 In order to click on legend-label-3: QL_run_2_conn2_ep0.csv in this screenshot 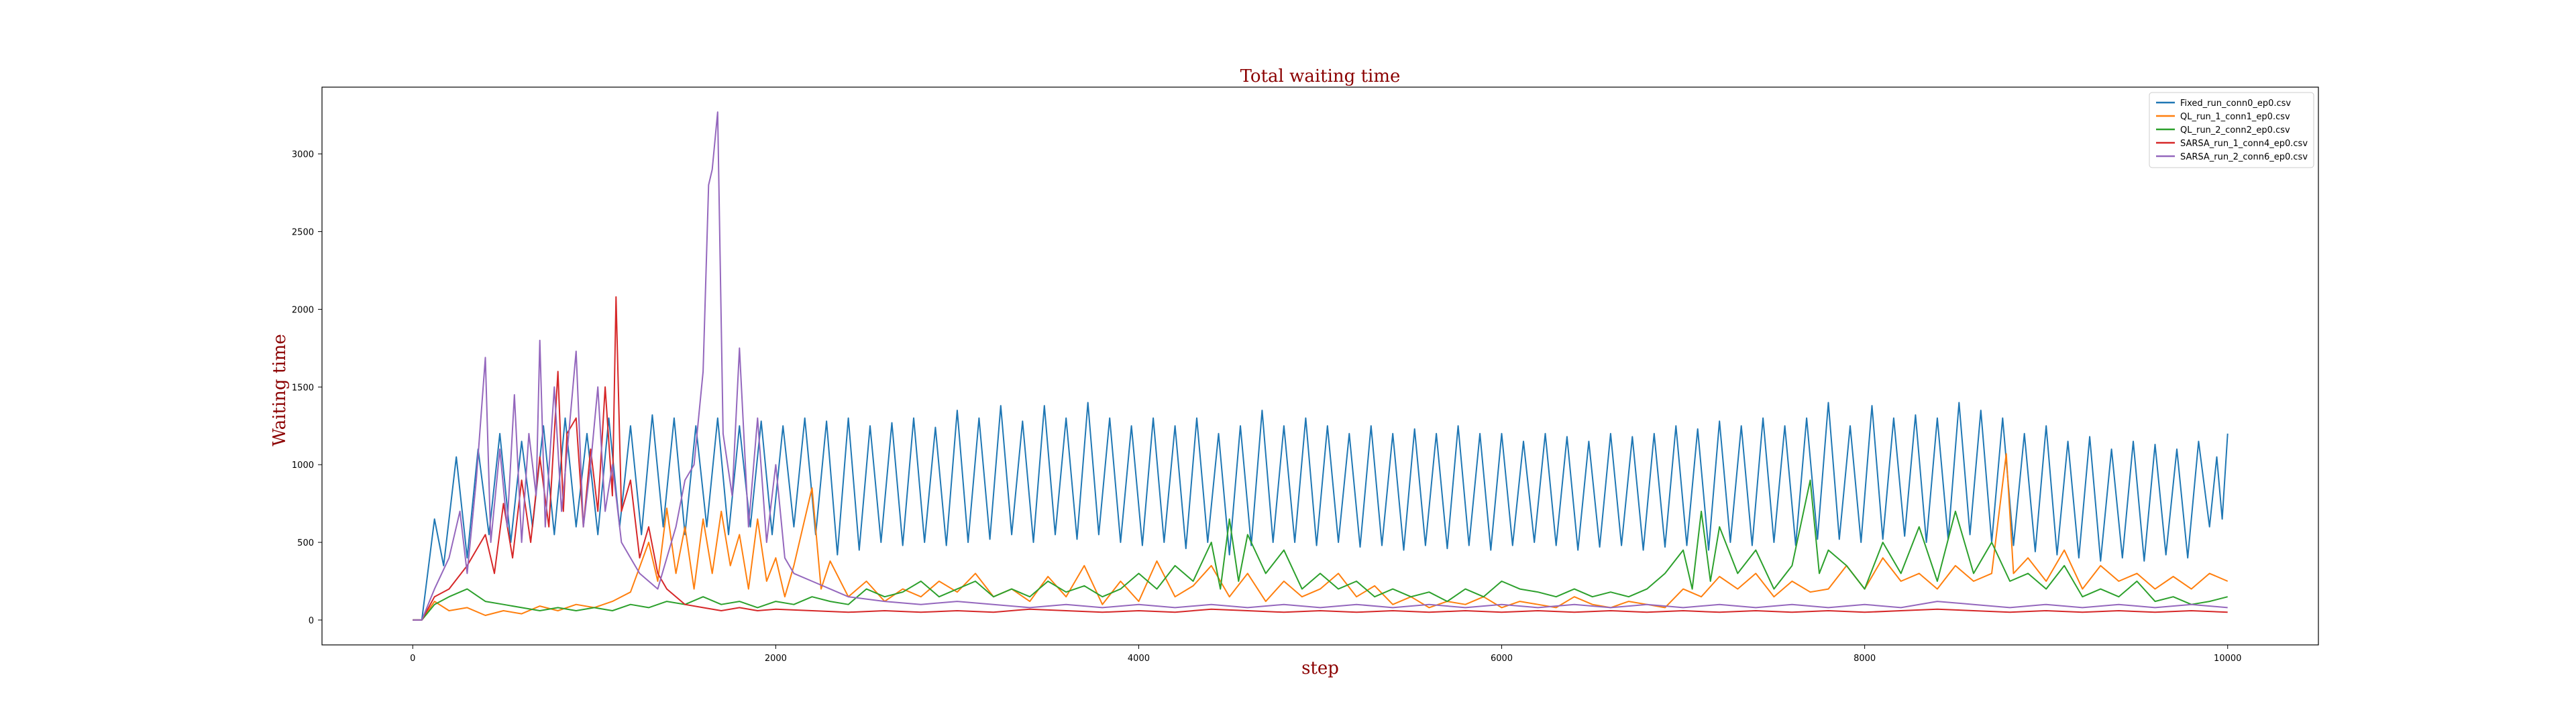, I will do `click(2235, 130)`.